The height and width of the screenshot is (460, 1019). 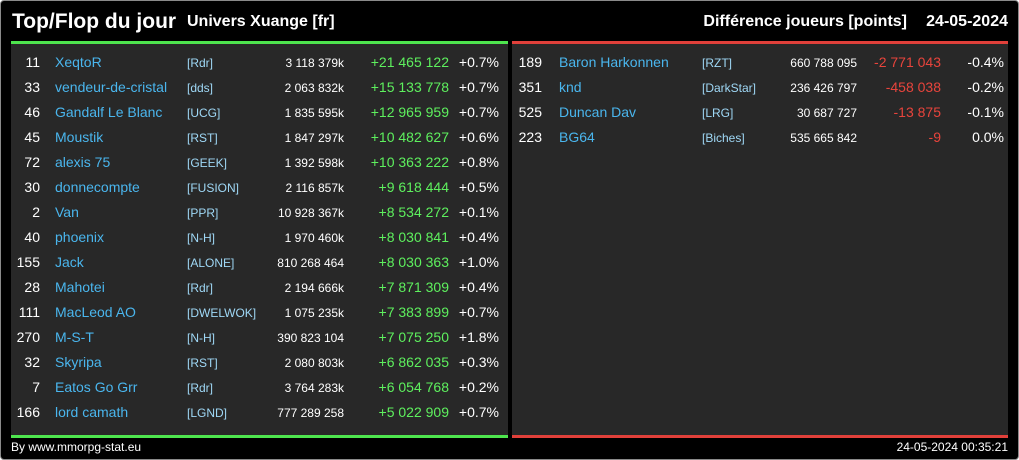 What do you see at coordinates (413, 187) in the screenshot?
I see `points-delta: +9 618 444` at bounding box center [413, 187].